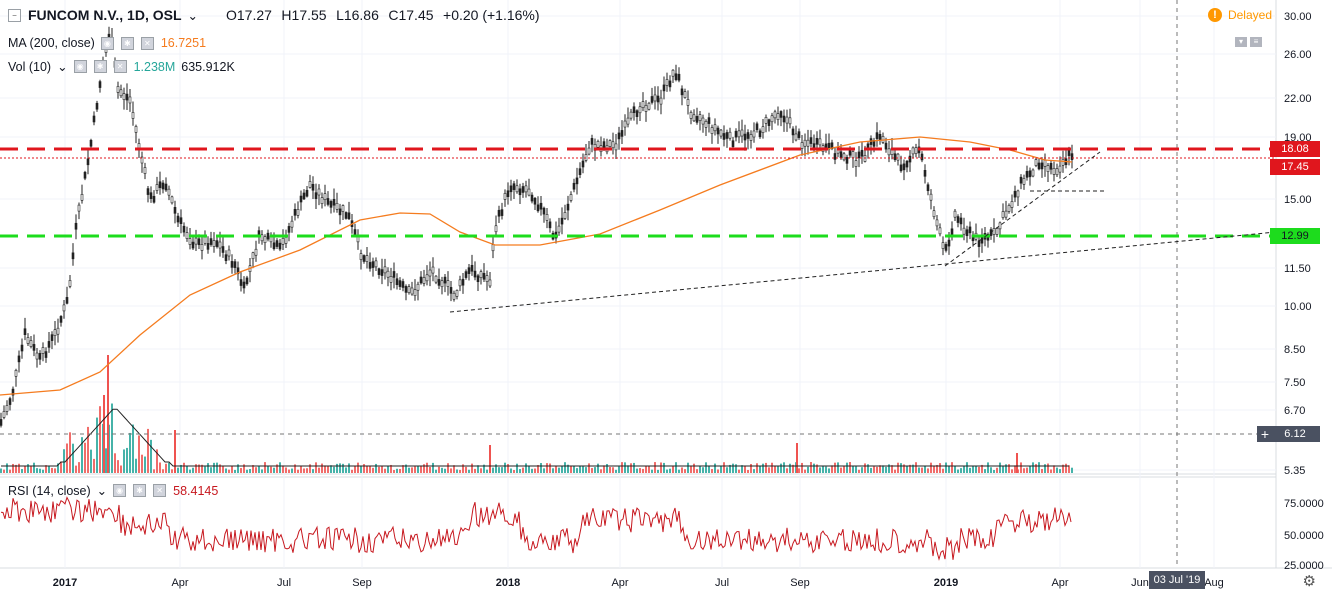  Describe the element at coordinates (51, 43) in the screenshot. I see `ma-label: MA (200, close)` at that location.